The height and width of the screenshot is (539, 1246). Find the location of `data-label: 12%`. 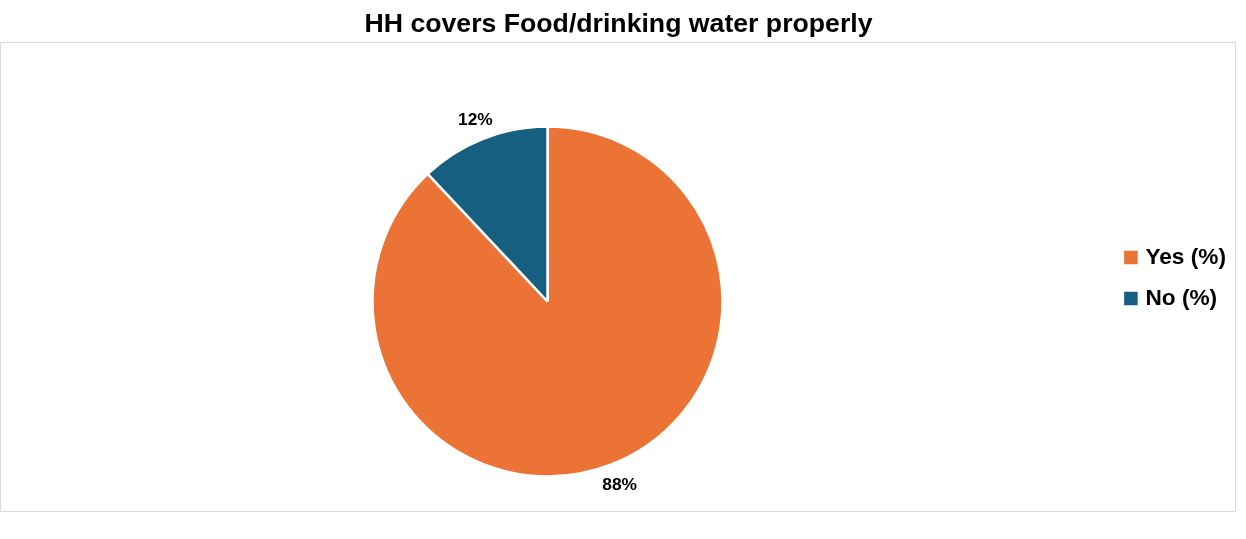

data-label: 12% is located at coordinates (475, 119).